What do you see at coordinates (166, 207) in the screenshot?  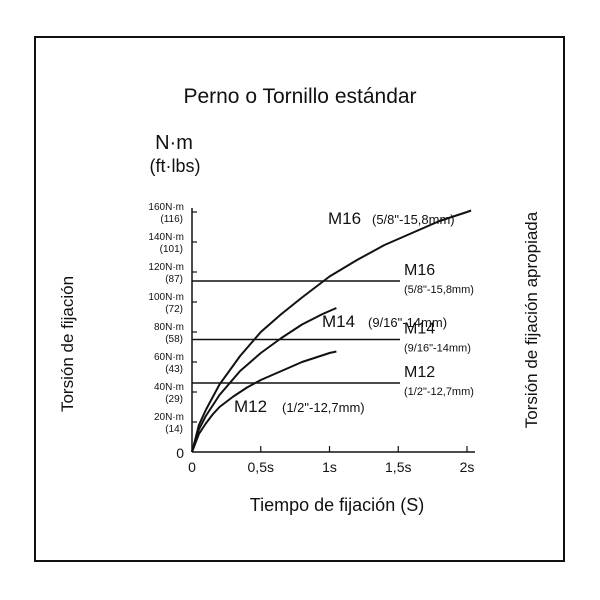 I see `y-tick-label: 160N·m` at bounding box center [166, 207].